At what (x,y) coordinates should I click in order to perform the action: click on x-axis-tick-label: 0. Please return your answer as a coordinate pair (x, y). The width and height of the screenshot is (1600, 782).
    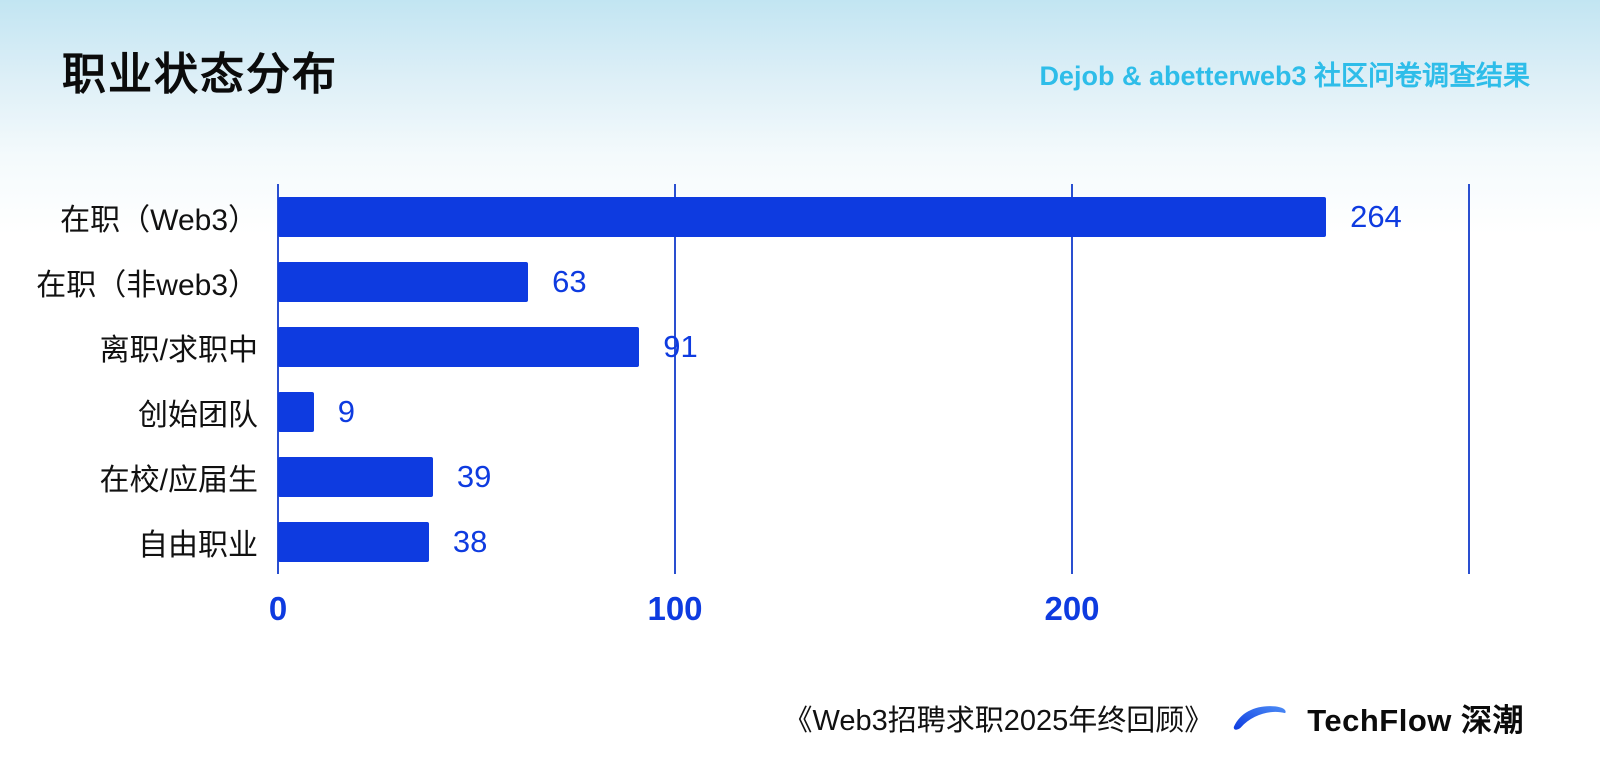
    Looking at the image, I should click on (278, 608).